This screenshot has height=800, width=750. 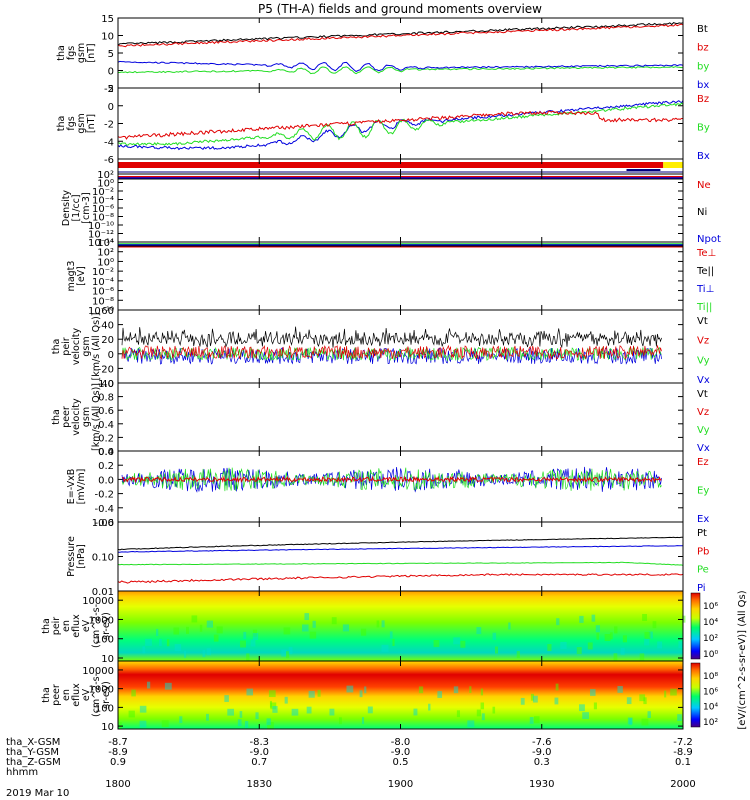 I want to click on y-tick-label: 0.8, so click(x=106, y=398).